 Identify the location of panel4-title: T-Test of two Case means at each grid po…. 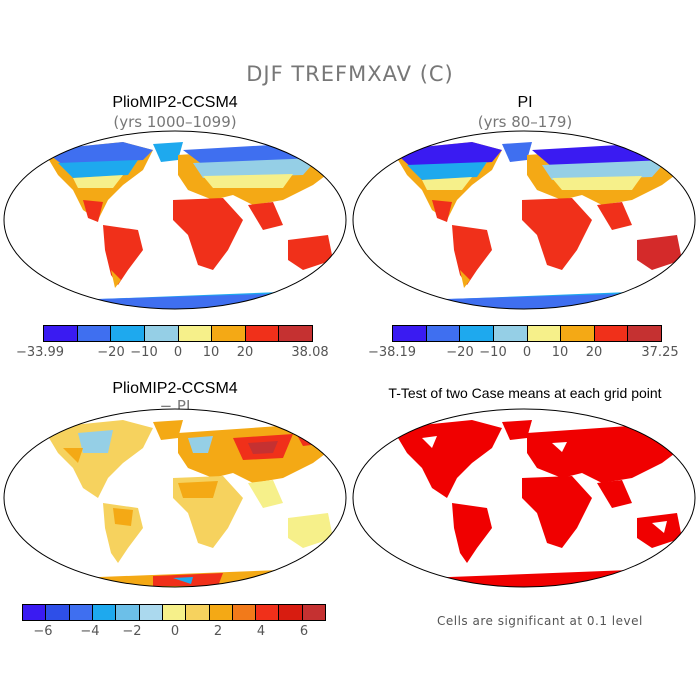
(525, 393).